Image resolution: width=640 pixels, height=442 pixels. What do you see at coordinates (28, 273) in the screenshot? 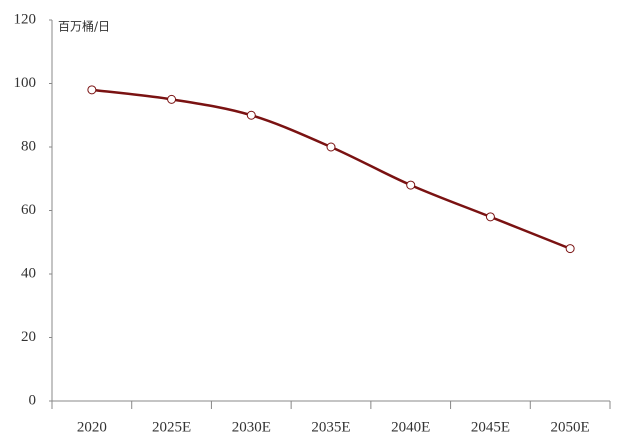
I see `y-tick-label: 40` at bounding box center [28, 273].